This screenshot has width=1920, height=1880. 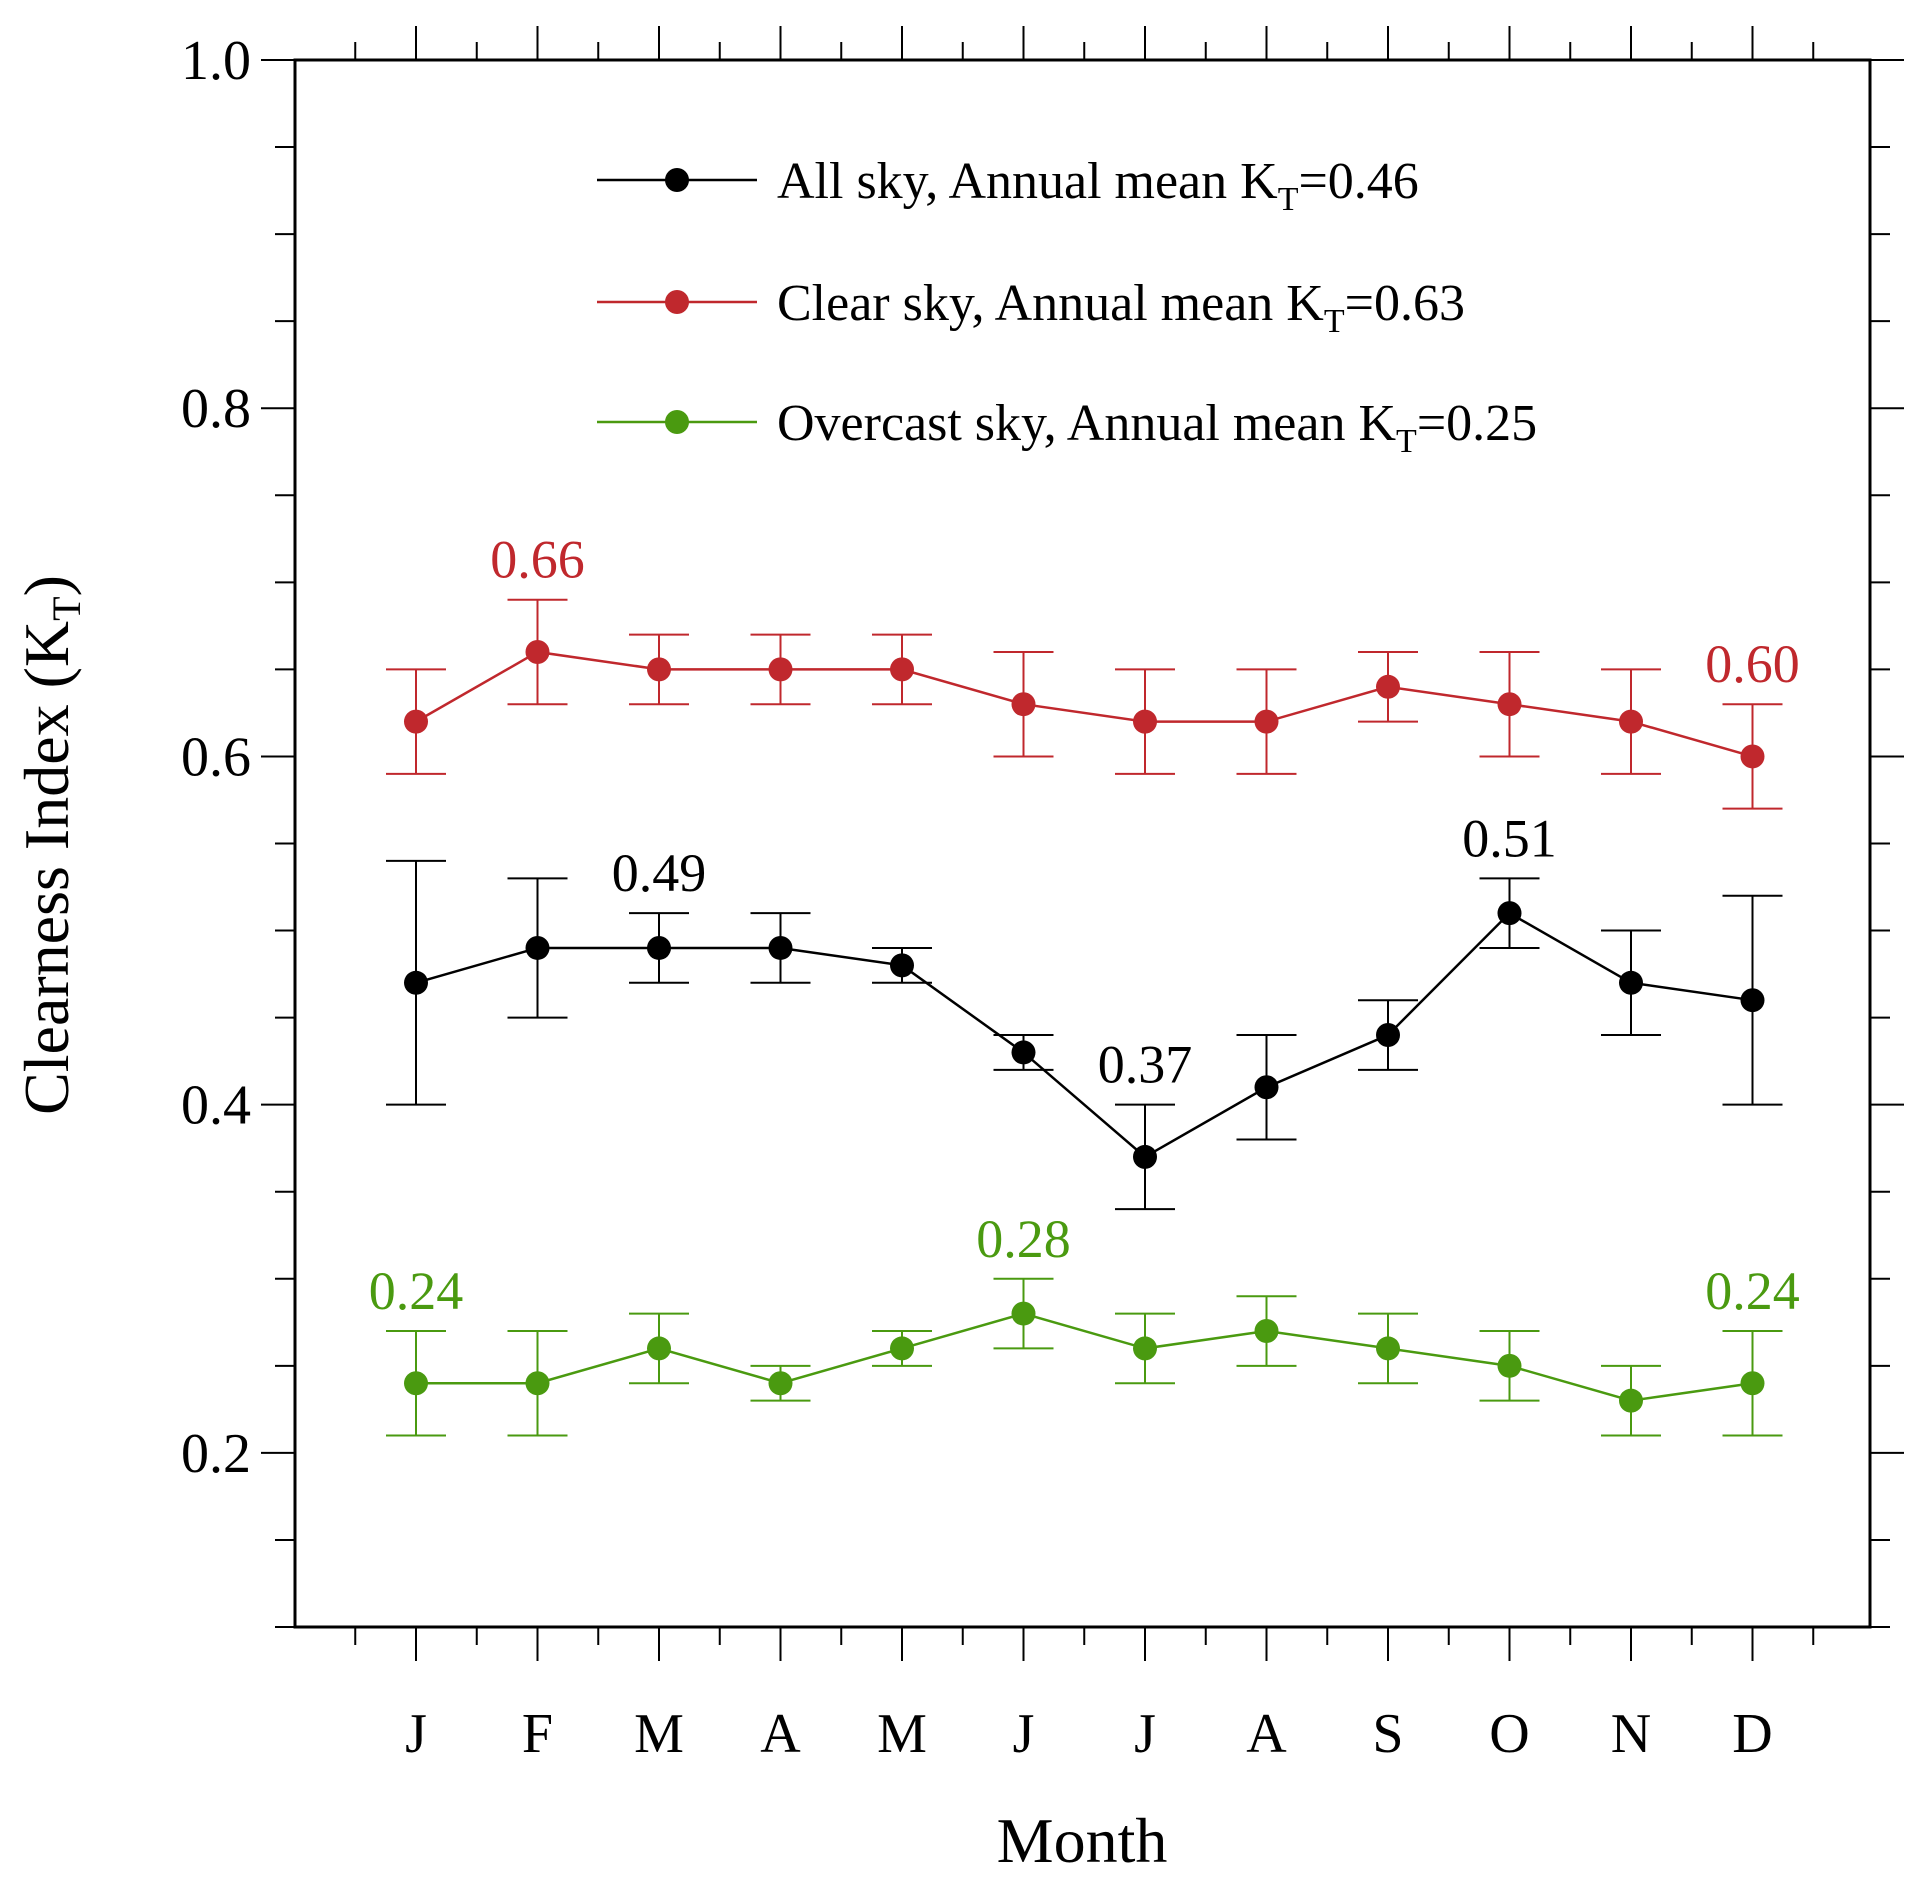 What do you see at coordinates (66, 608) in the screenshot?
I see `y-axis-title-sub: T` at bounding box center [66, 608].